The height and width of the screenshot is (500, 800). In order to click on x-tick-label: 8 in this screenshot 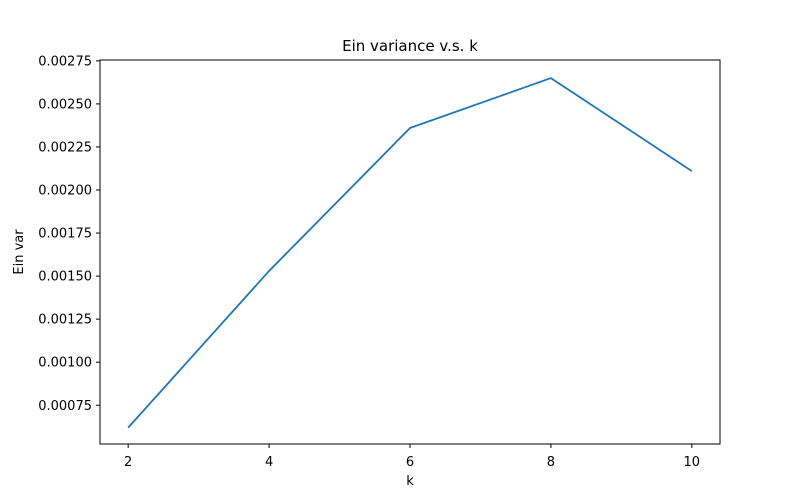, I will do `click(551, 462)`.